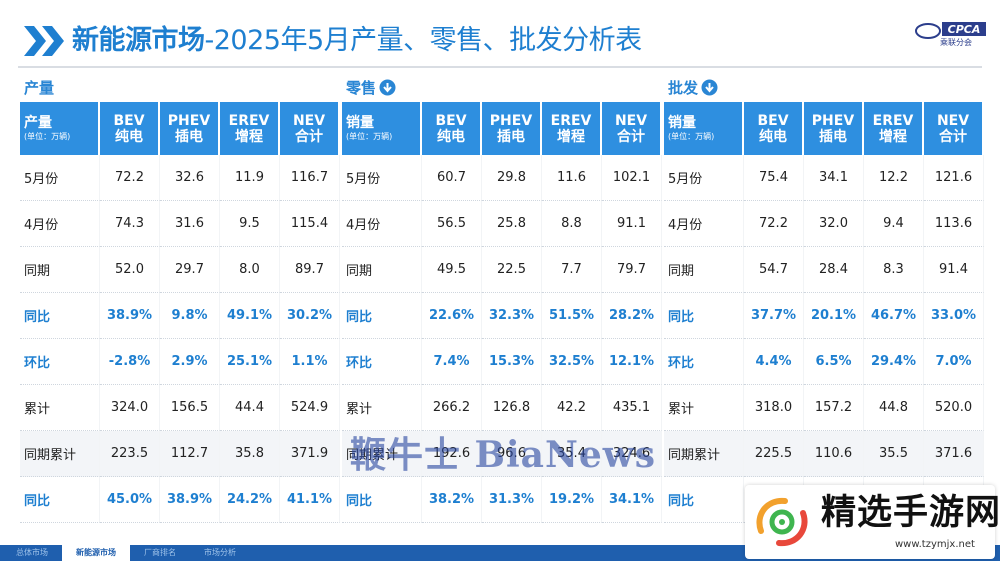 Image resolution: width=1000 pixels, height=561 pixels. What do you see at coordinates (250, 500) in the screenshot?
I see `erev-cell: 24.2%` at bounding box center [250, 500].